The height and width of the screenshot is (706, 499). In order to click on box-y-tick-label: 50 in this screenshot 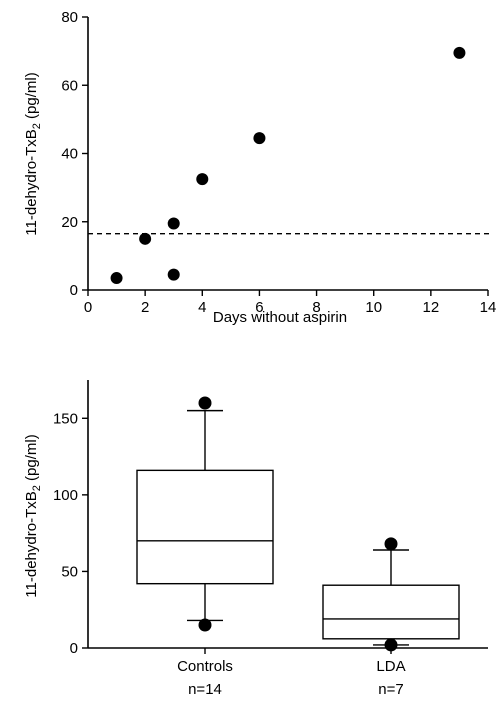, I will do `click(69, 571)`.